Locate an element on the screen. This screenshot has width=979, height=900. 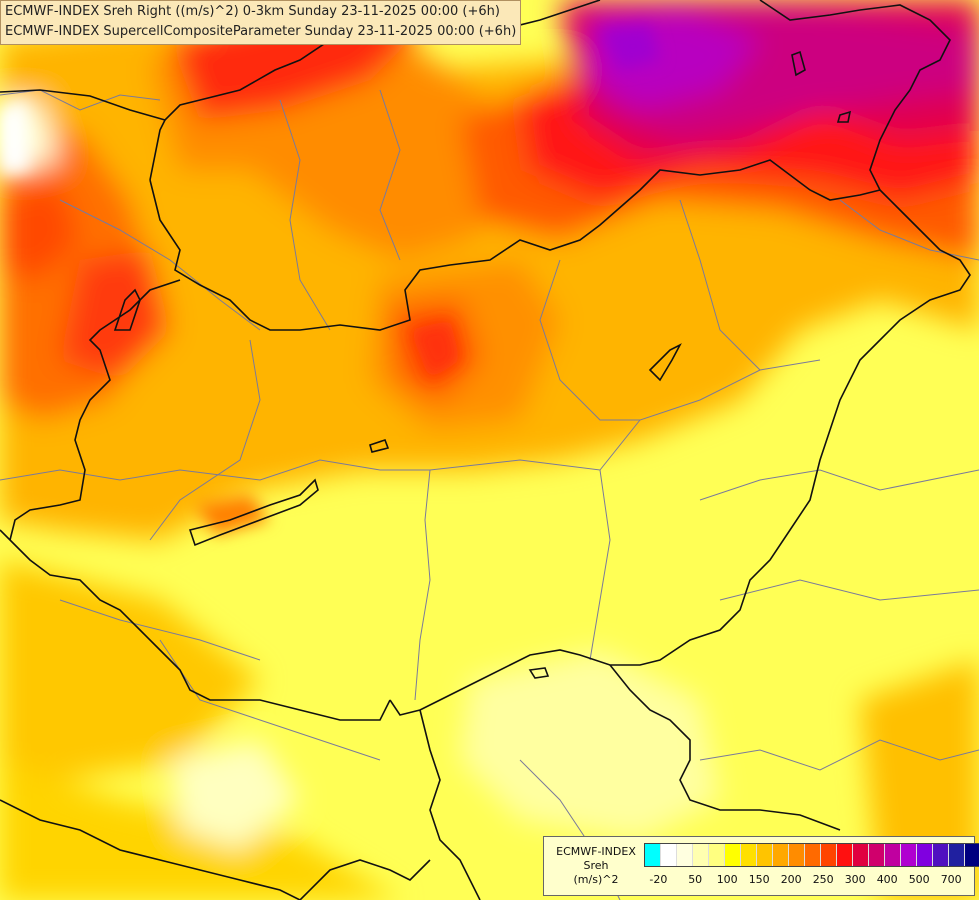
legend-tick-label: 300 is located at coordinates (855, 879).